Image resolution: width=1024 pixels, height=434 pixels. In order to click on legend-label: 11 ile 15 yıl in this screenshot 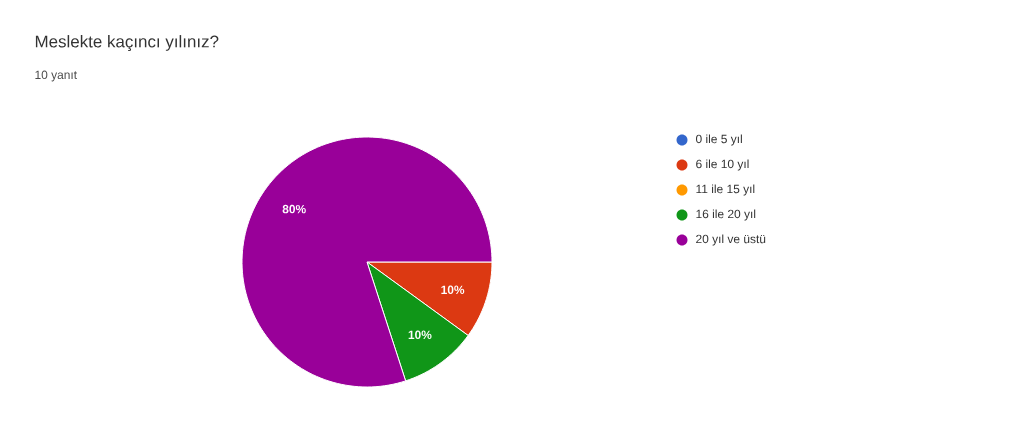, I will do `click(725, 190)`.